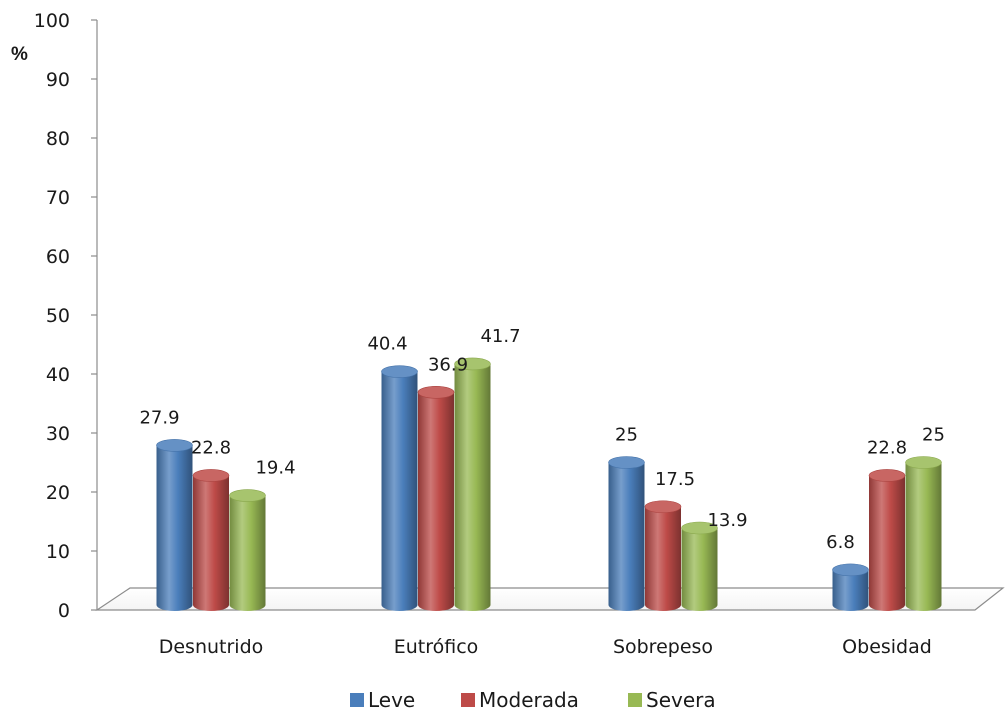  I want to click on y-tick-label: 10, so click(58, 552).